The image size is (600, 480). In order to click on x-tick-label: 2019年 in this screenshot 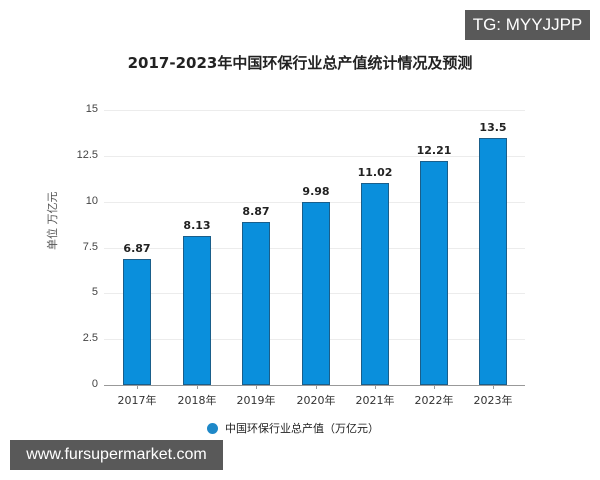, I will do `click(256, 400)`.